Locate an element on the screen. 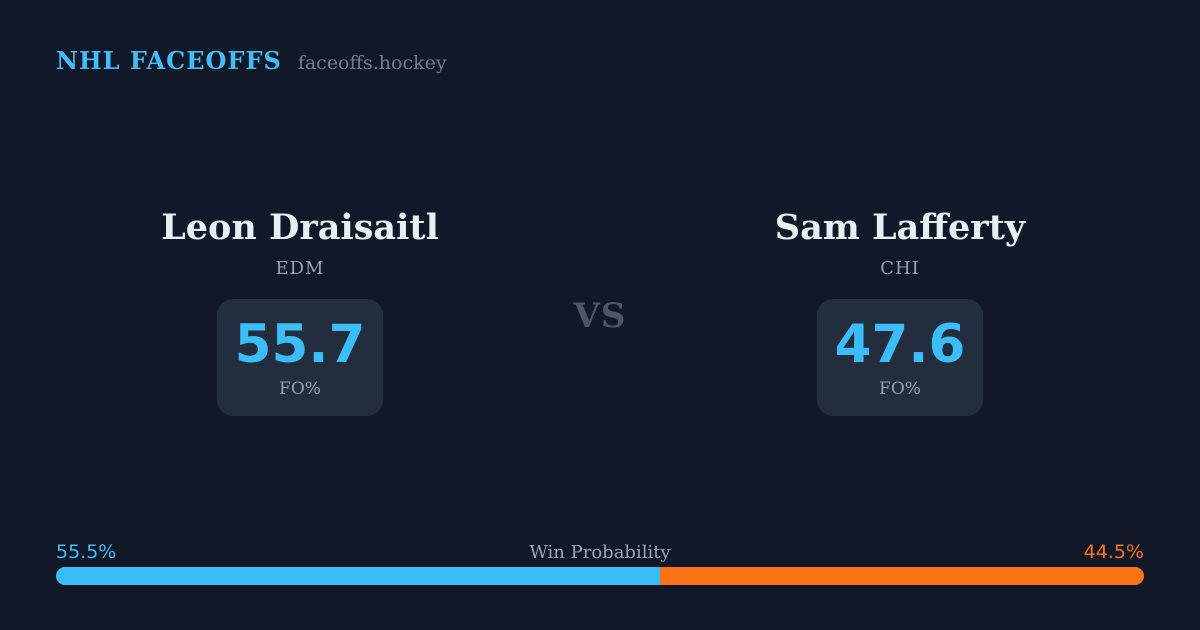  site-url: faceoffs.hockey is located at coordinates (372, 63).